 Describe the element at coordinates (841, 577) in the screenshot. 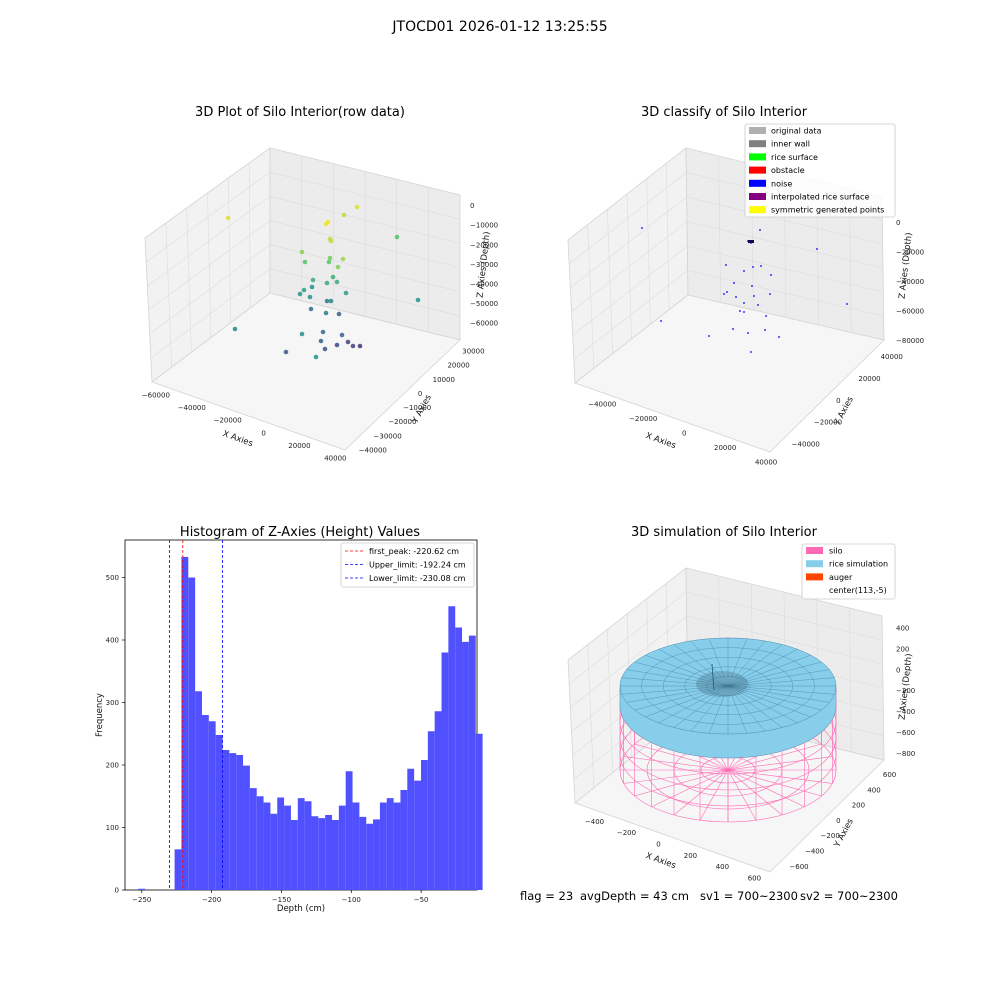

I see `legend-label: auger` at that location.